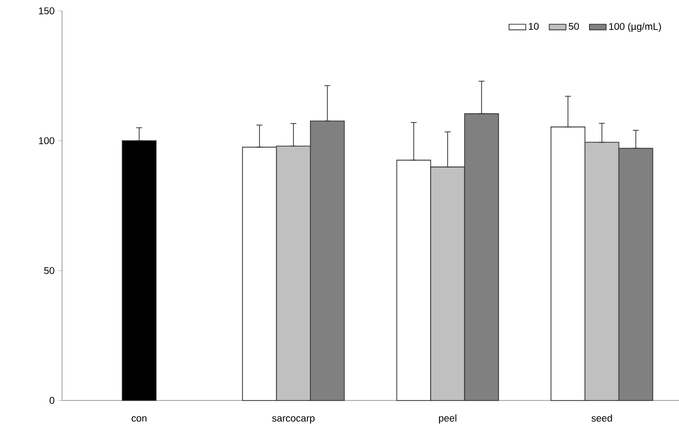  What do you see at coordinates (573, 26) in the screenshot?
I see `legend-label: 50` at bounding box center [573, 26].